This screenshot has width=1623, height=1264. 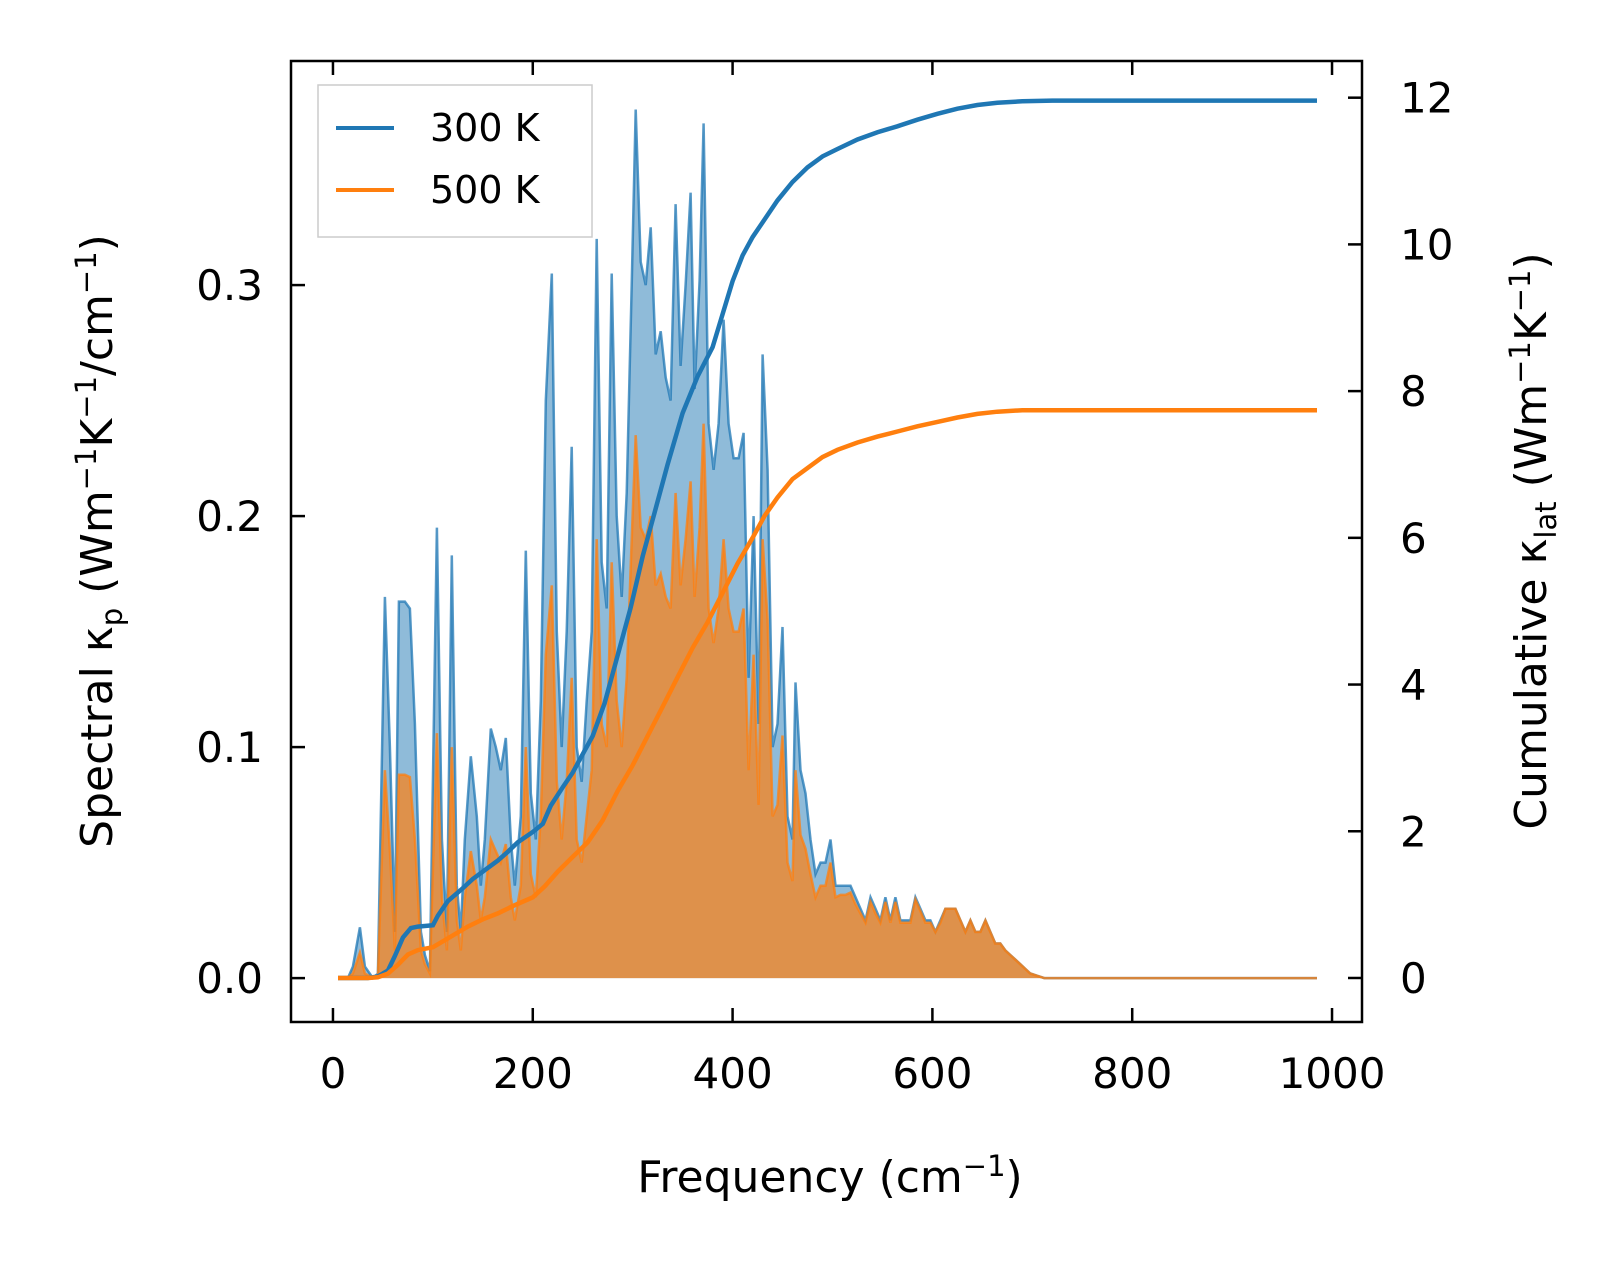 I want to click on y-right-tick-label: 8, so click(x=1413, y=391).